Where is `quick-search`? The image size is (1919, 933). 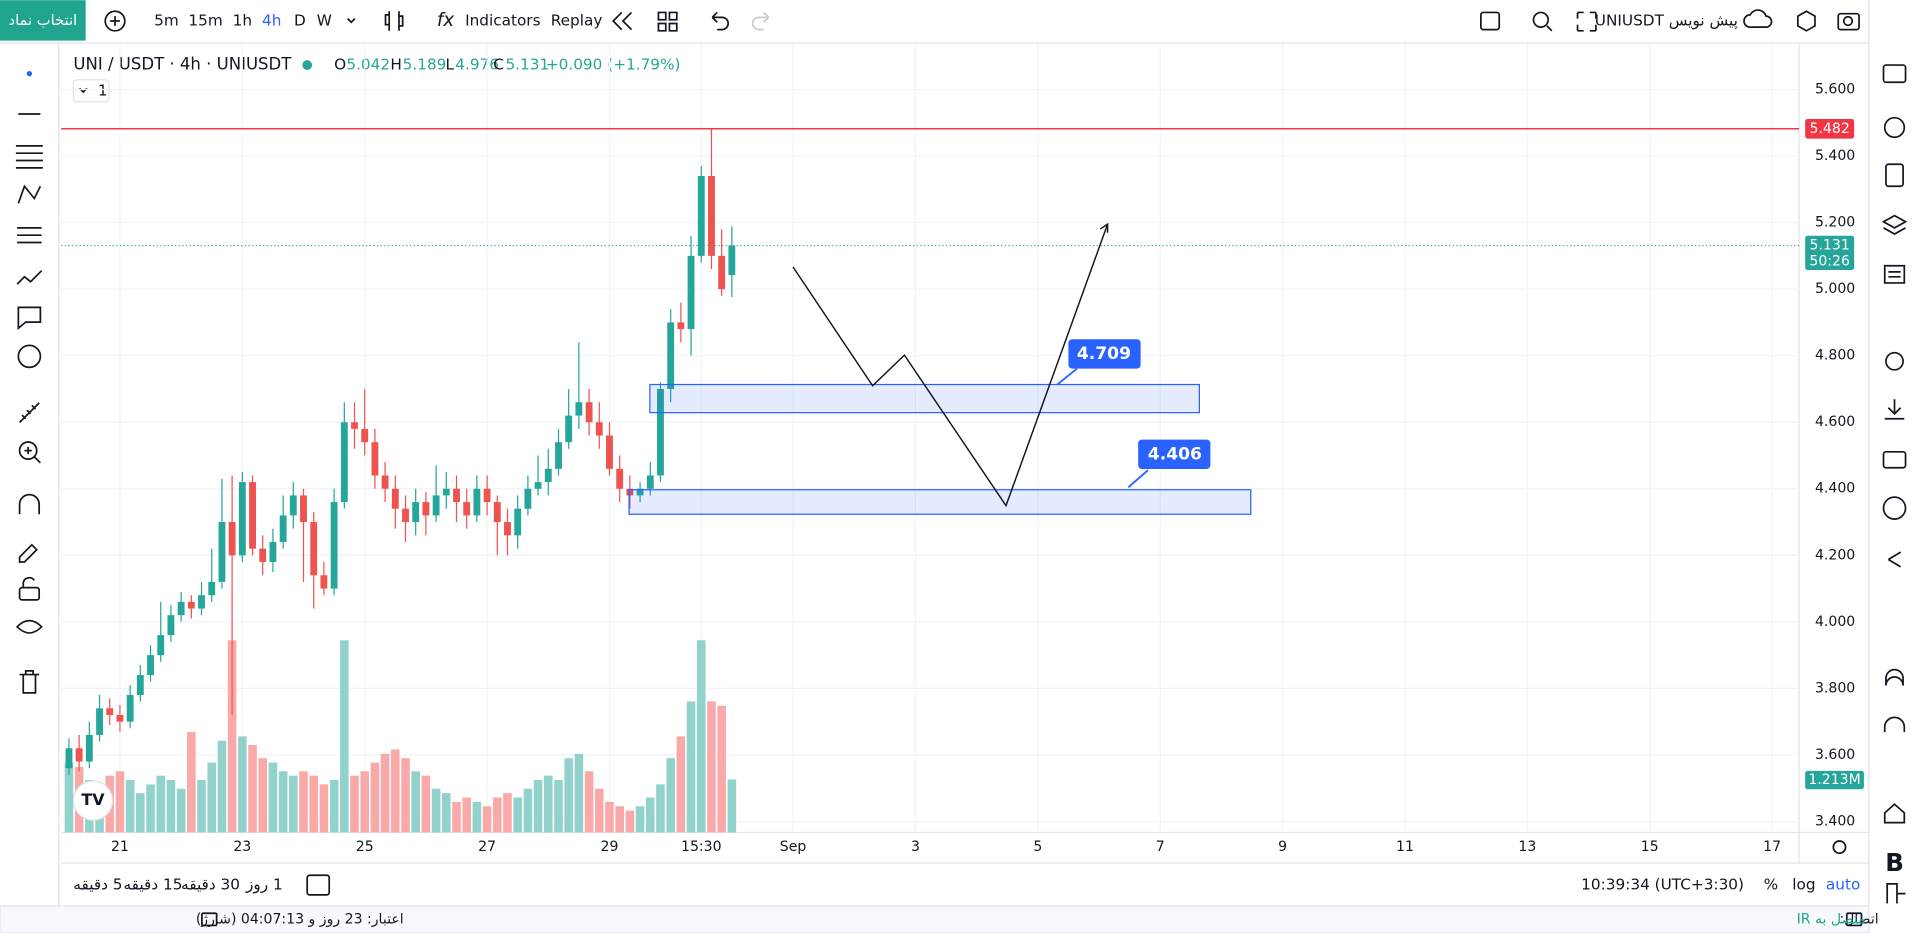
quick-search is located at coordinates (1541, 19).